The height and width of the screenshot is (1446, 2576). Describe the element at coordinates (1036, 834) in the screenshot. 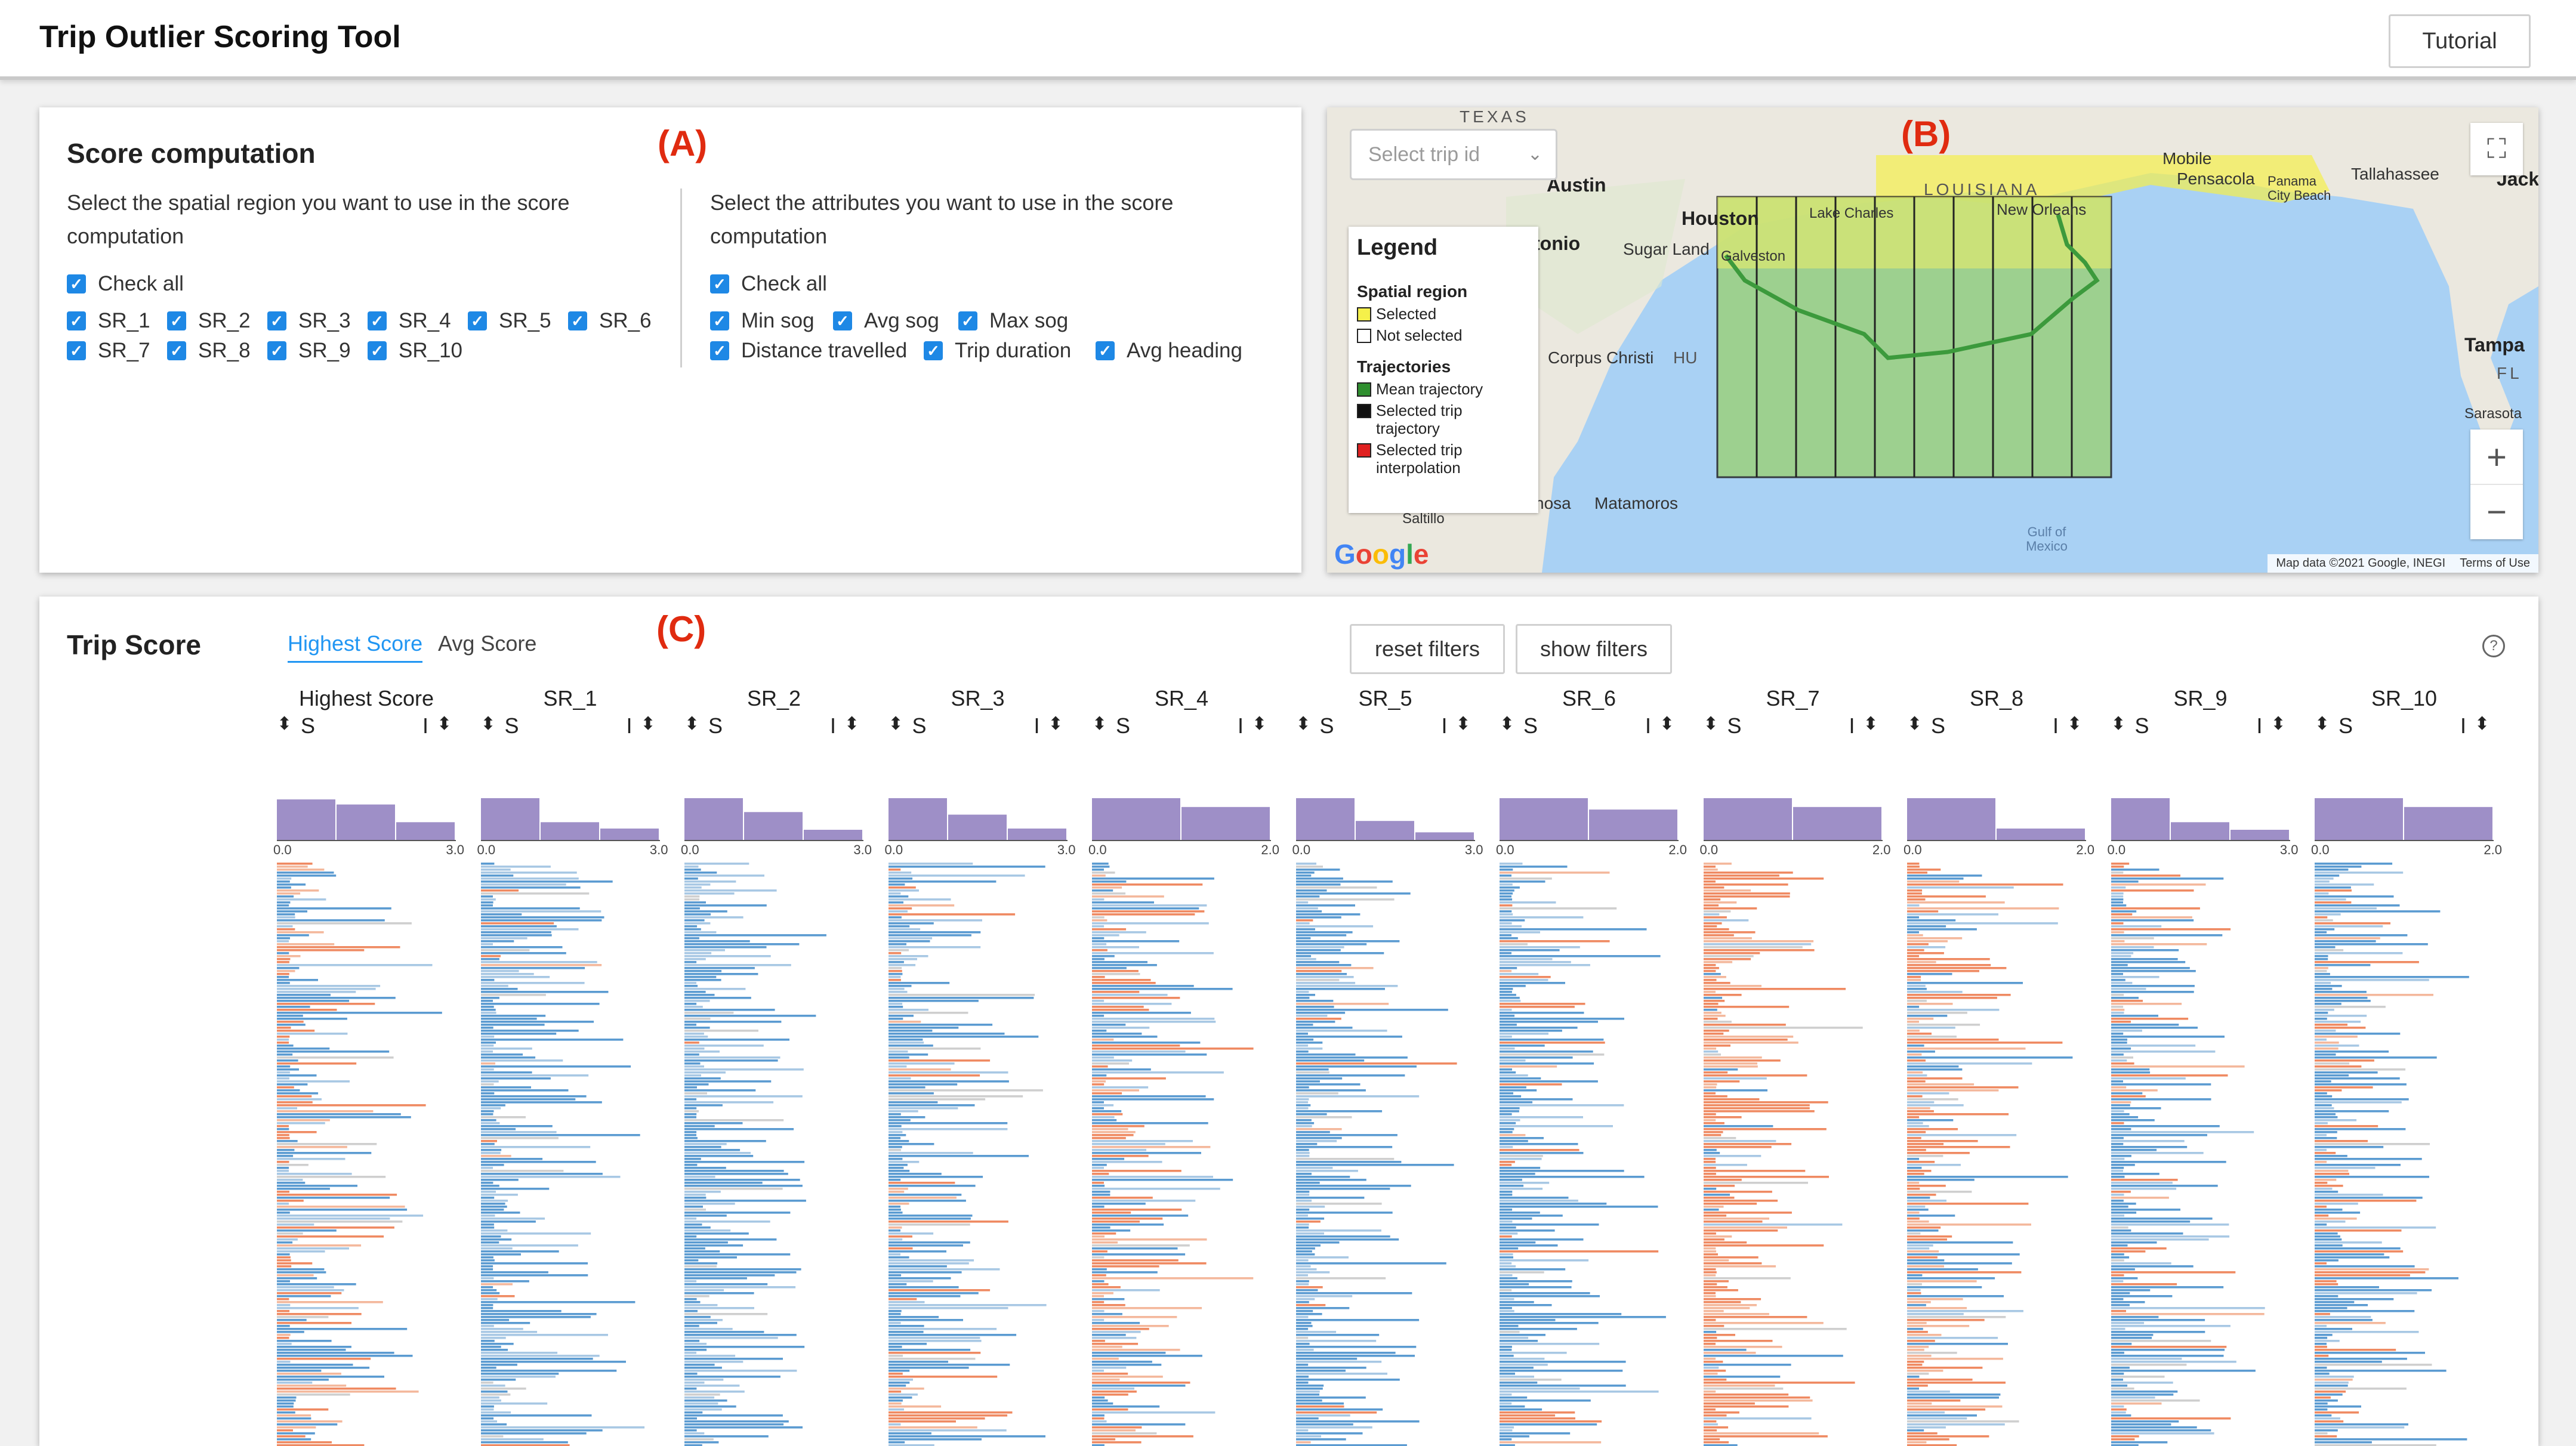

I see `histogram-bar` at that location.